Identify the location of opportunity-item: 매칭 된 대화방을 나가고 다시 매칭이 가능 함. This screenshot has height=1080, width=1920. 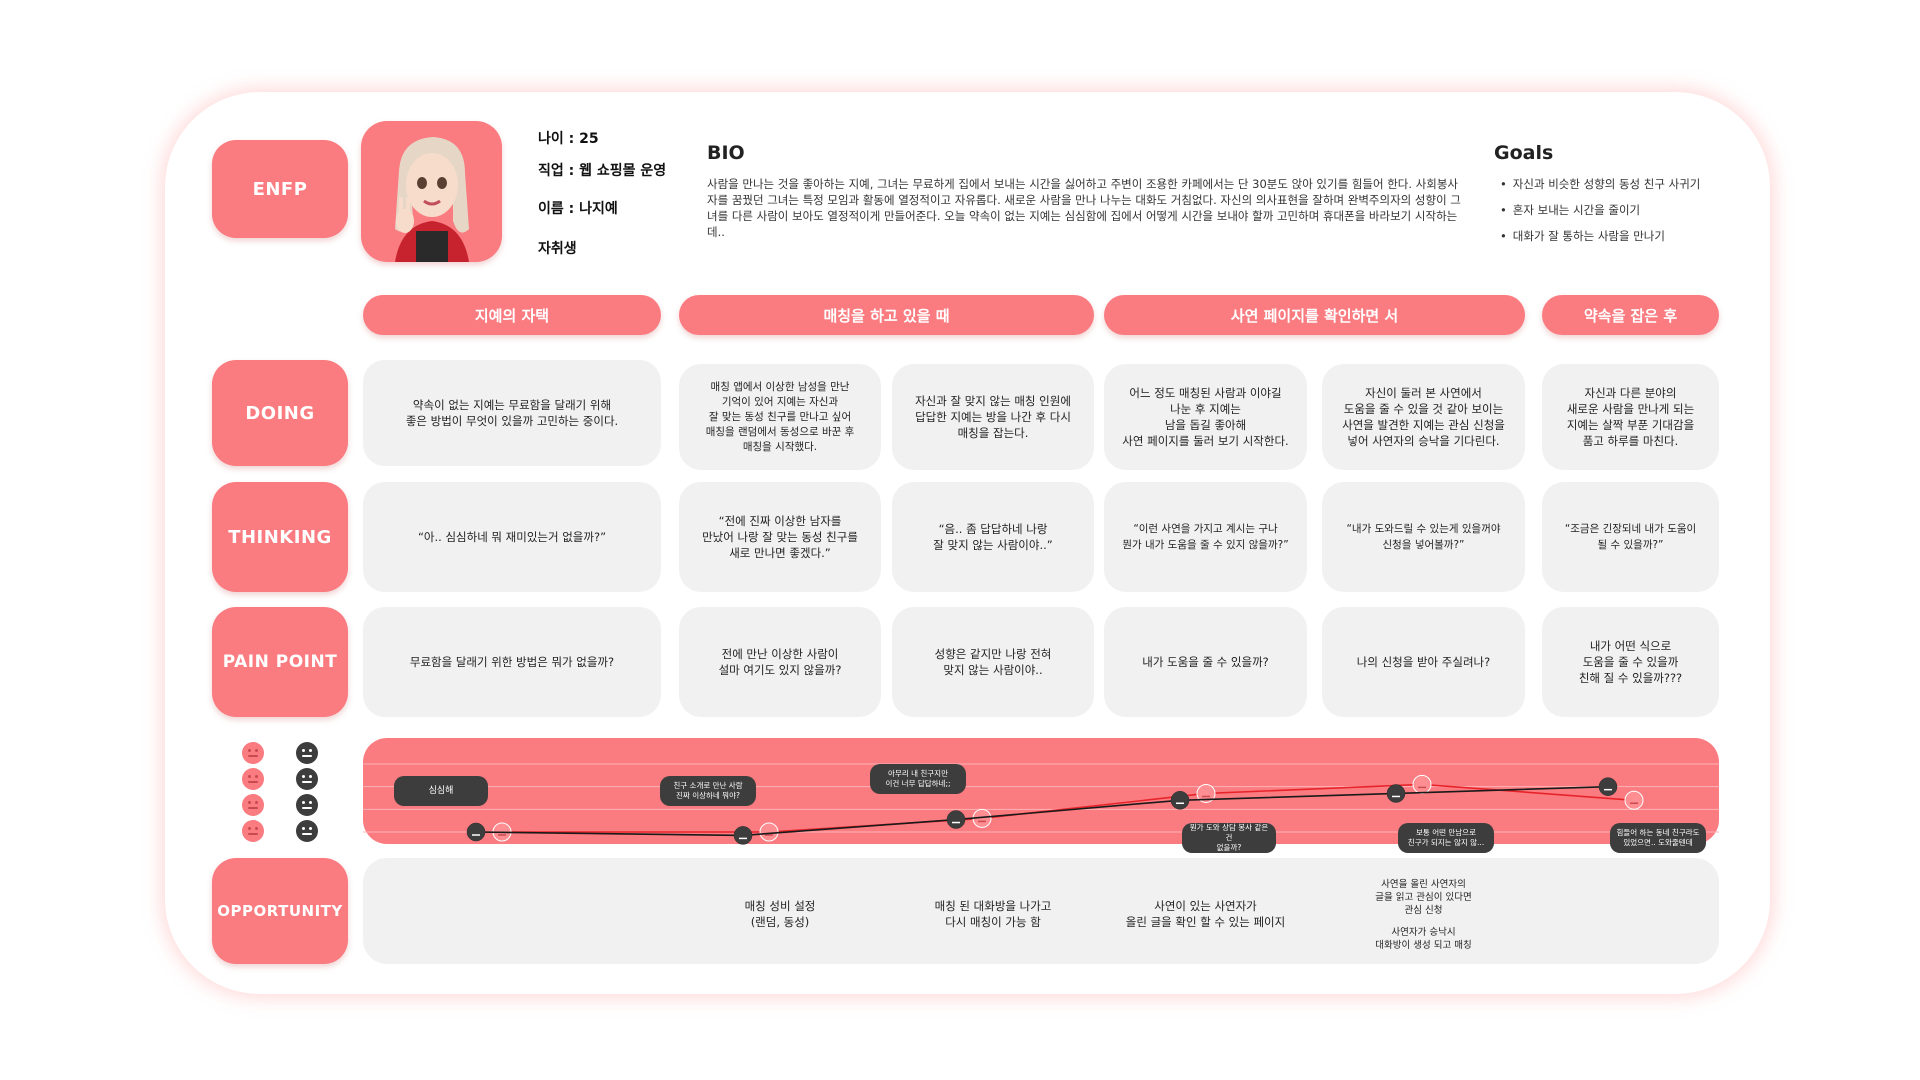
(993, 914).